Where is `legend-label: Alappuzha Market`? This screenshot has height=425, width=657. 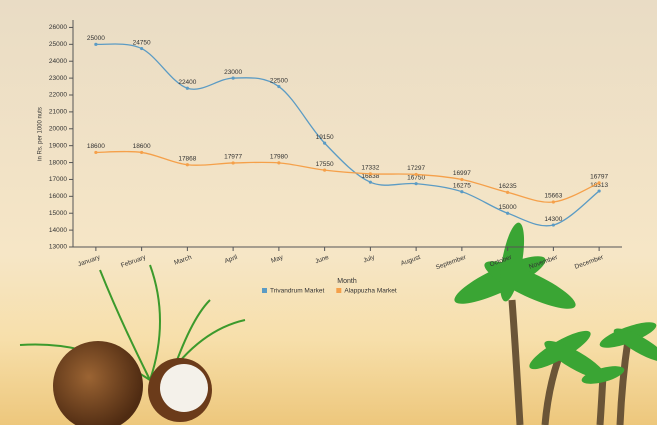
legend-label: Alappuzha Market is located at coordinates (370, 291).